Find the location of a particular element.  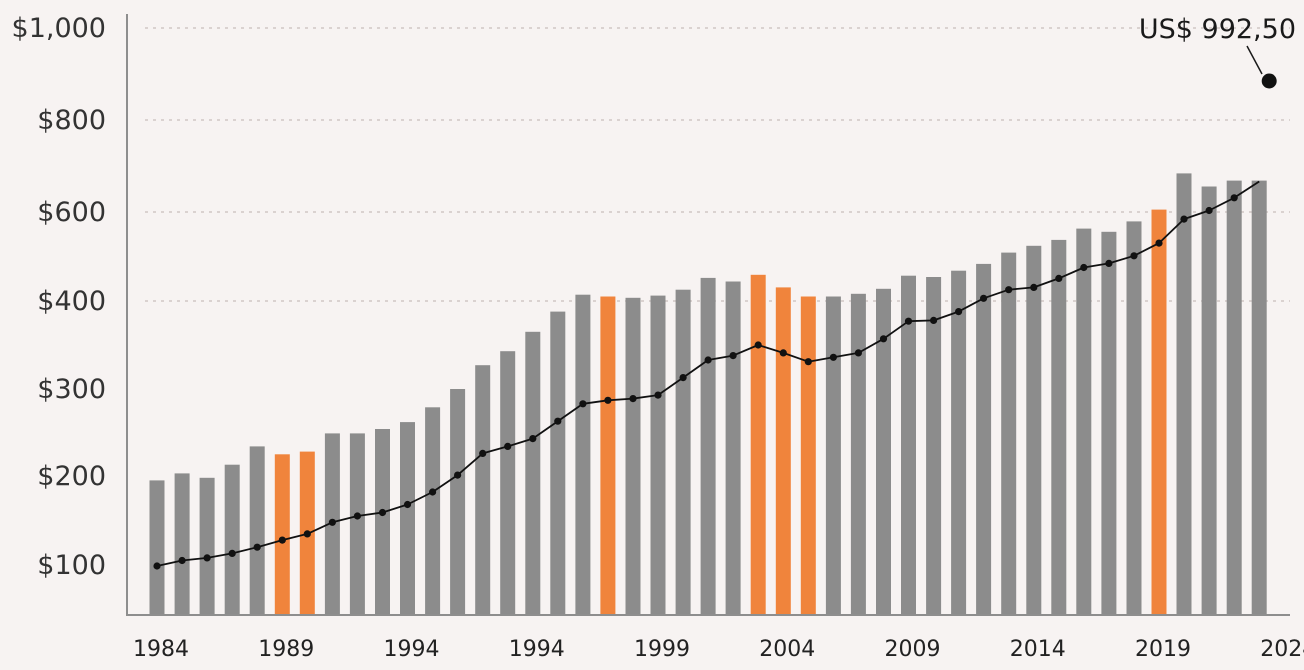

x-tick-label: 1984 is located at coordinates (161, 649).